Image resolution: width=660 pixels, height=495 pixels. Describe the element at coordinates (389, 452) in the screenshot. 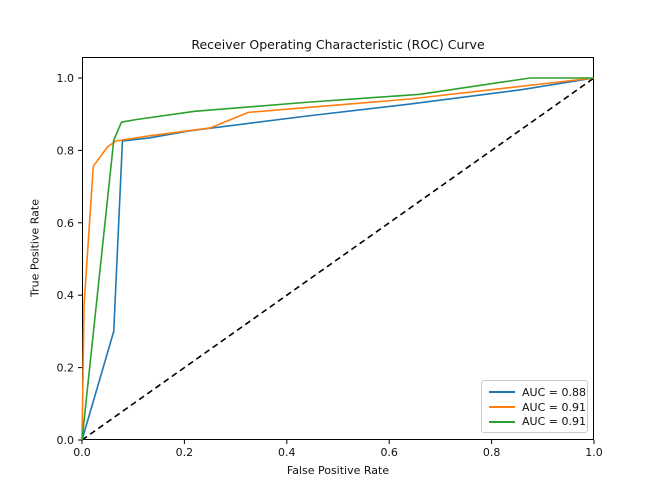

I see `x-tick-label: 0.6` at that location.